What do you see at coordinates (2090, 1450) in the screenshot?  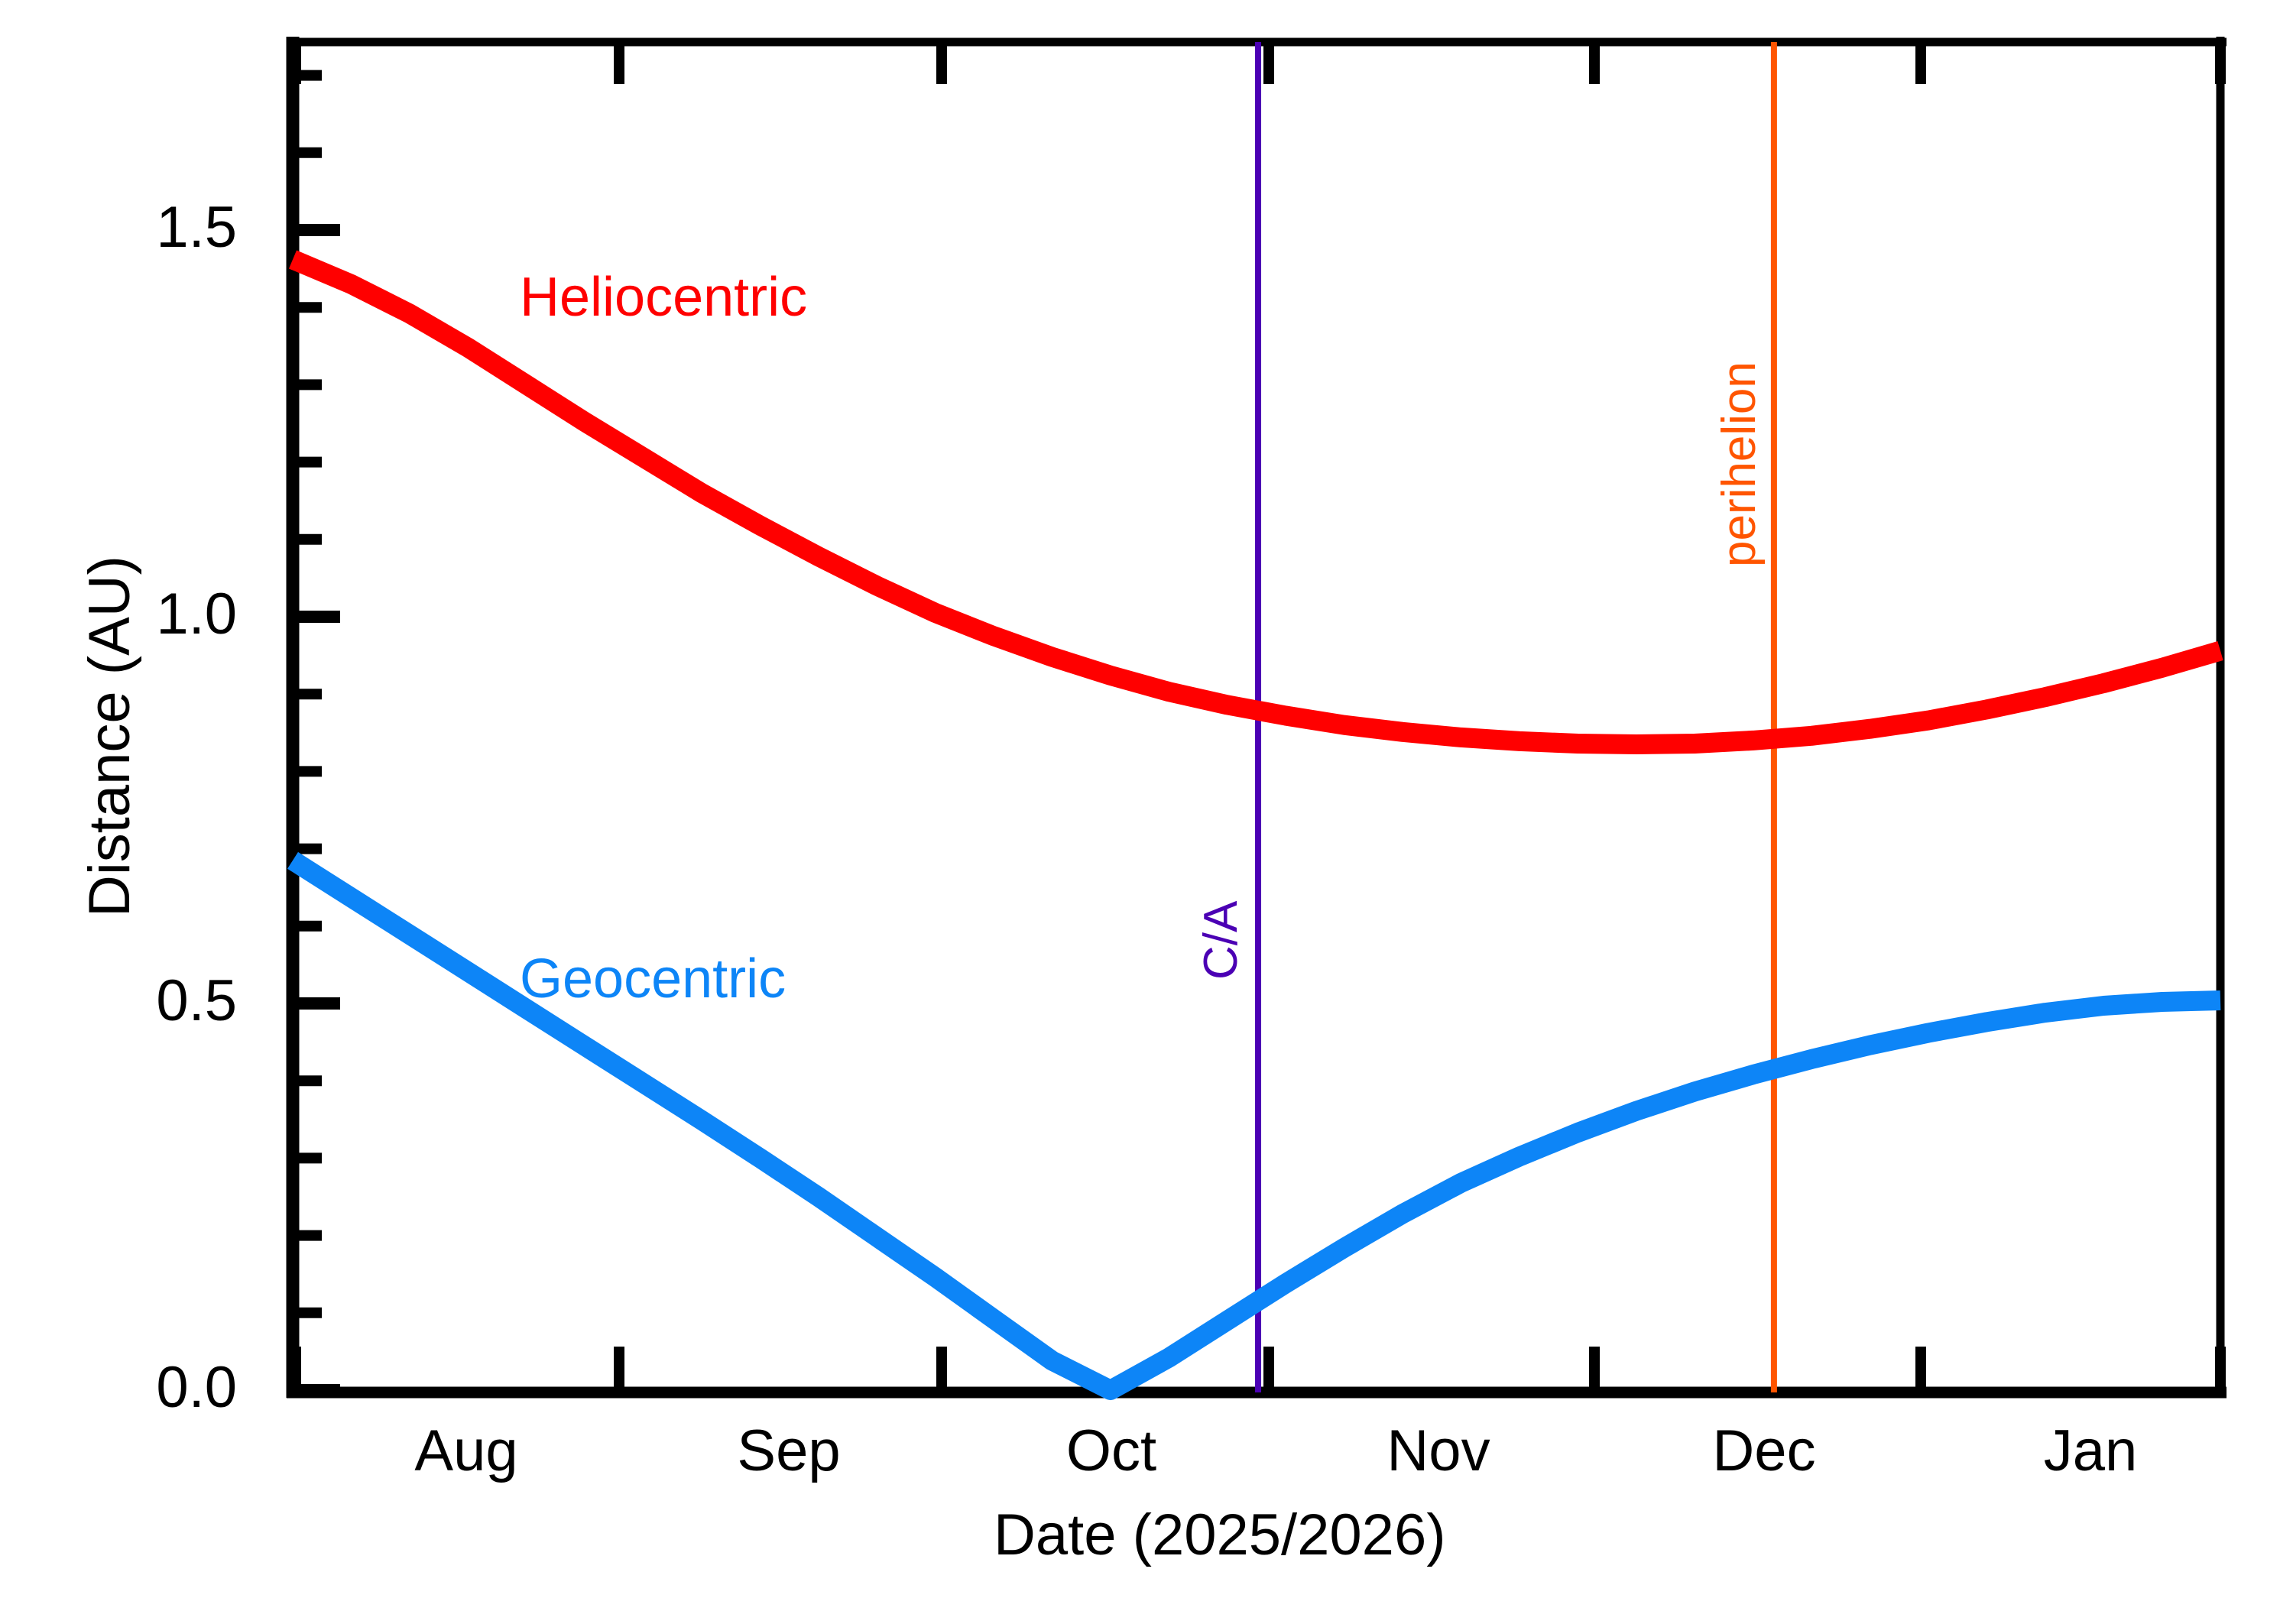 I see `x-tick-label-jan: Jan` at bounding box center [2090, 1450].